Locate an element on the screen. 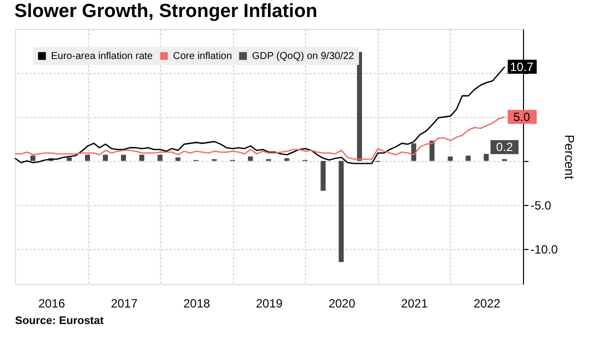  x-tick-label: 2016 is located at coordinates (52, 303).